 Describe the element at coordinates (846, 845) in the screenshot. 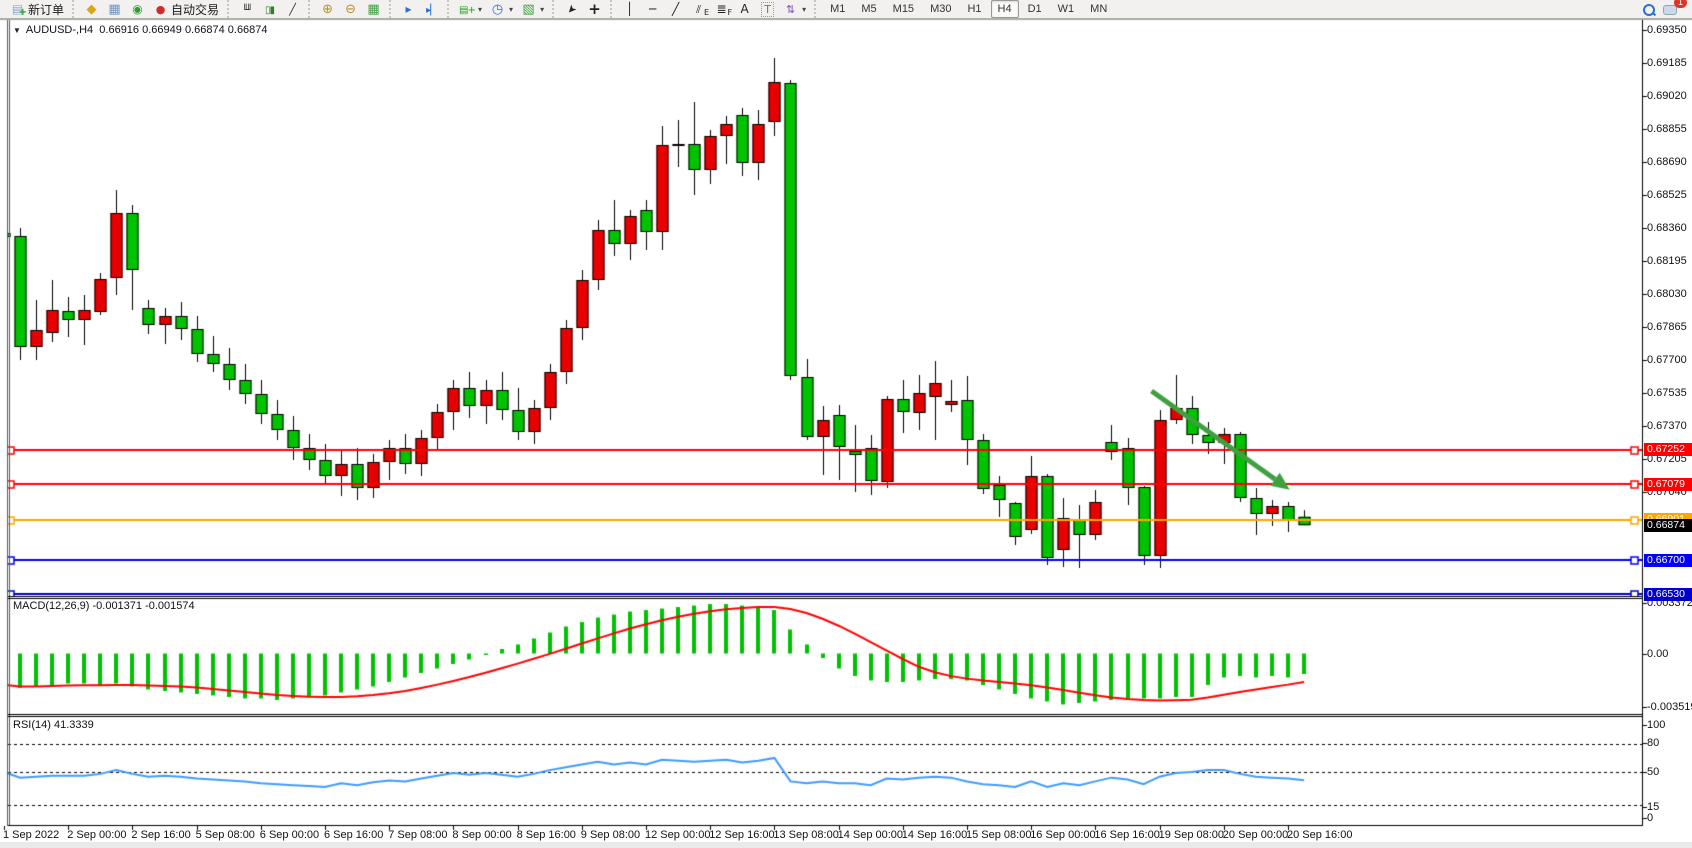

I see `horizontal-scrollbar` at that location.